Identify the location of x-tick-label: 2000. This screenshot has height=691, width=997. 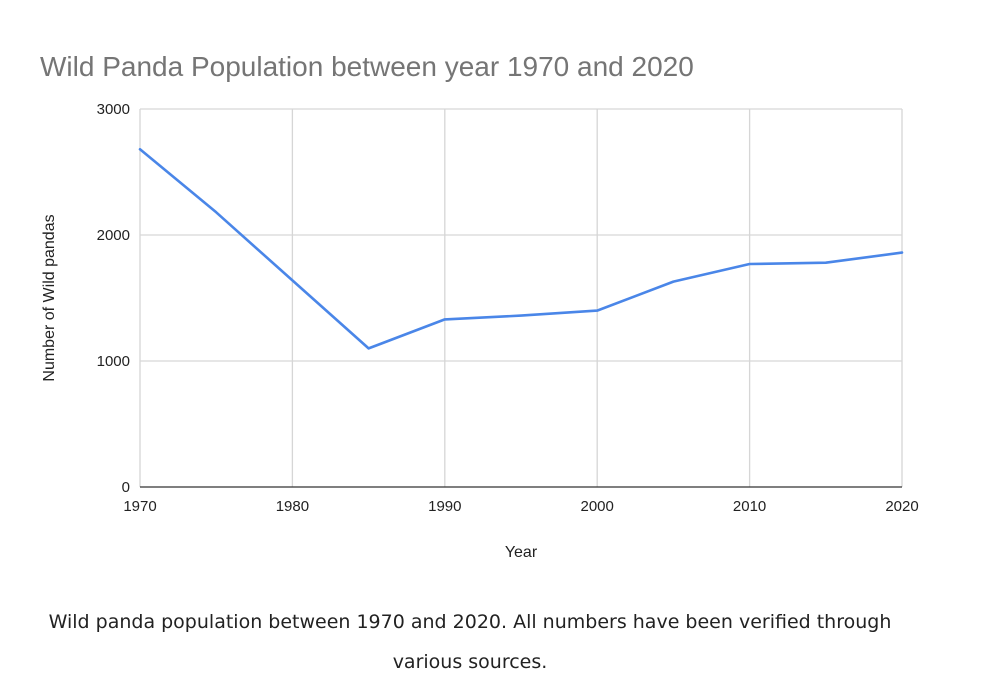
(597, 506).